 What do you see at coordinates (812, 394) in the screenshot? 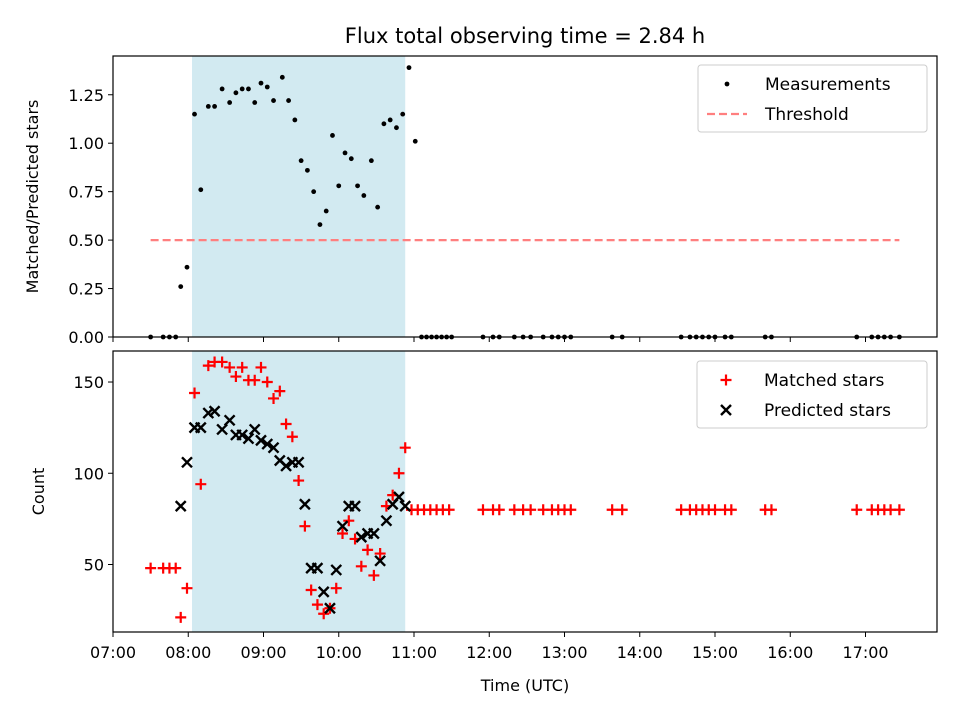
I see `legend: Matched stars Predicted stars` at bounding box center [812, 394].